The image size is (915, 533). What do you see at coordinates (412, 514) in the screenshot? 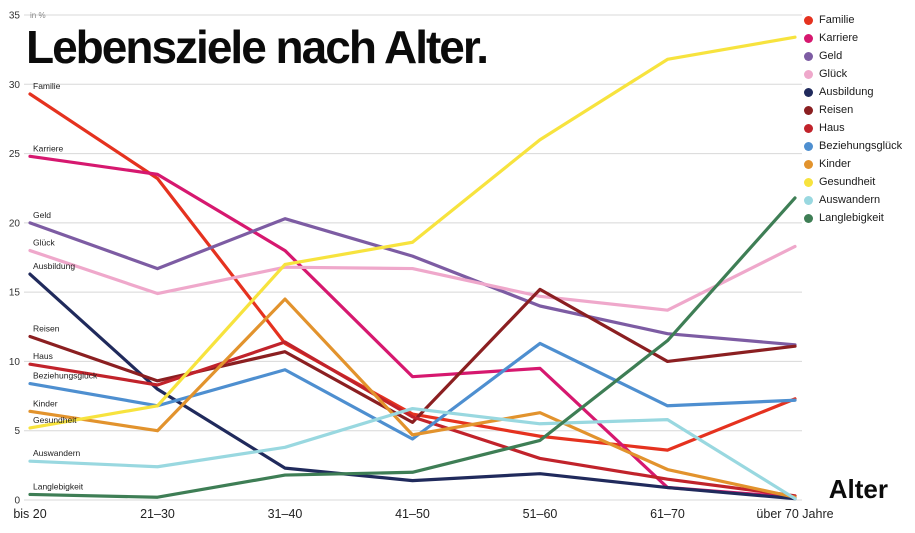
I see `x-tick-label: 41–50` at bounding box center [412, 514].